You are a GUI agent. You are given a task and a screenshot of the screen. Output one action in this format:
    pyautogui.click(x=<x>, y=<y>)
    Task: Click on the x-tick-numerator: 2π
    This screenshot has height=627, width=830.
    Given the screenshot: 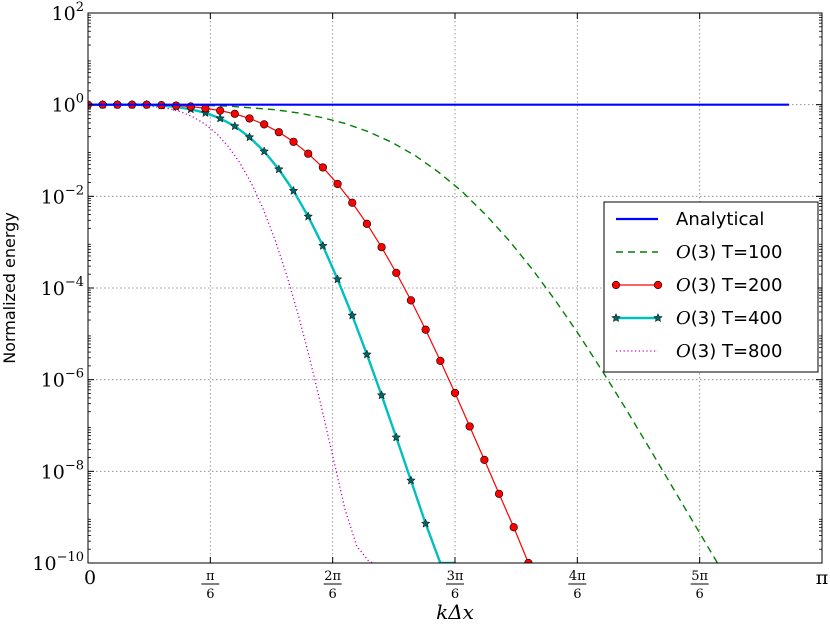 What is the action you would take?
    pyautogui.click(x=332, y=576)
    